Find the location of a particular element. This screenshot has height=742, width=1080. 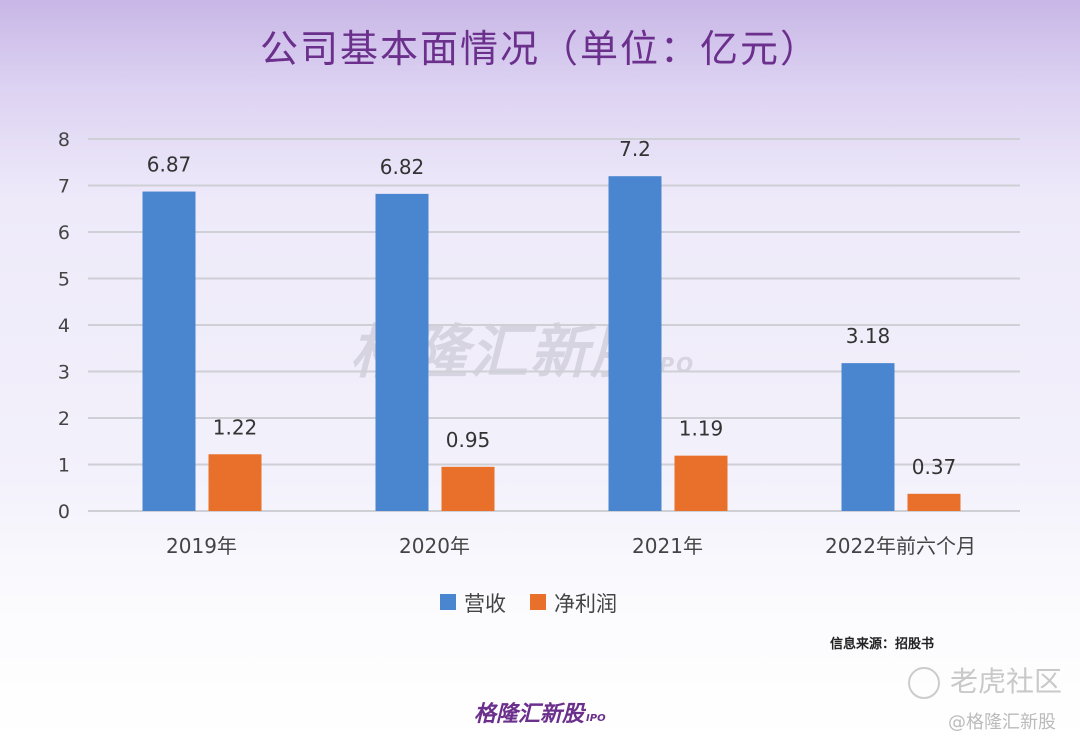

y-tick-label: 8 is located at coordinates (64, 140).